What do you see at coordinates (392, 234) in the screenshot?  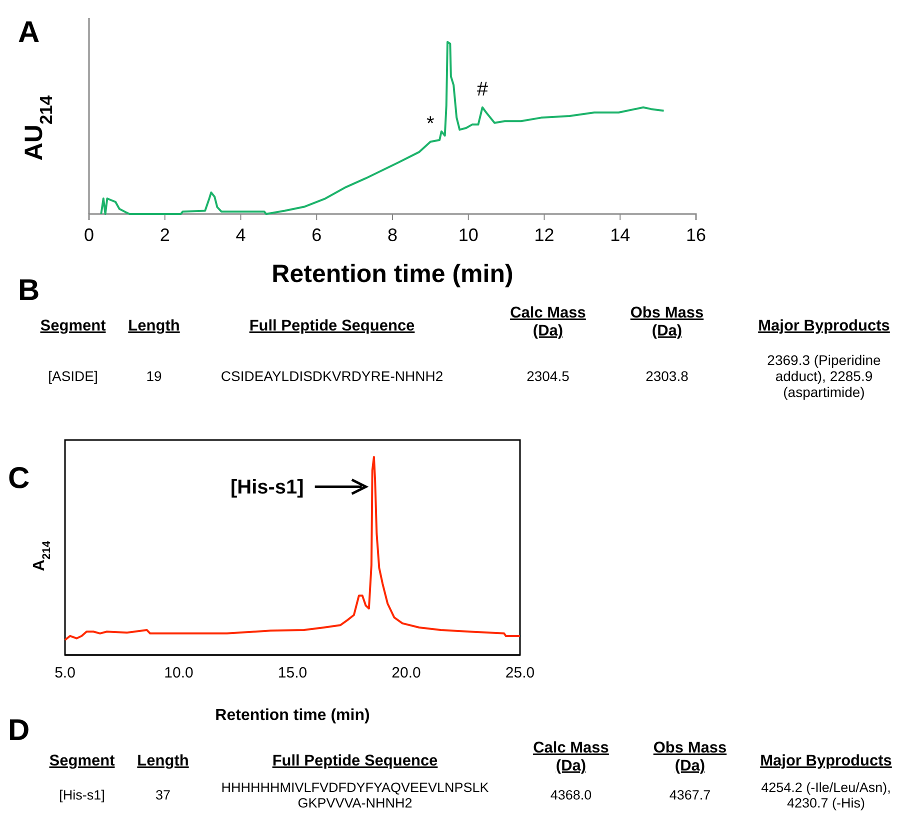 I see `x-tick-label: 8` at bounding box center [392, 234].